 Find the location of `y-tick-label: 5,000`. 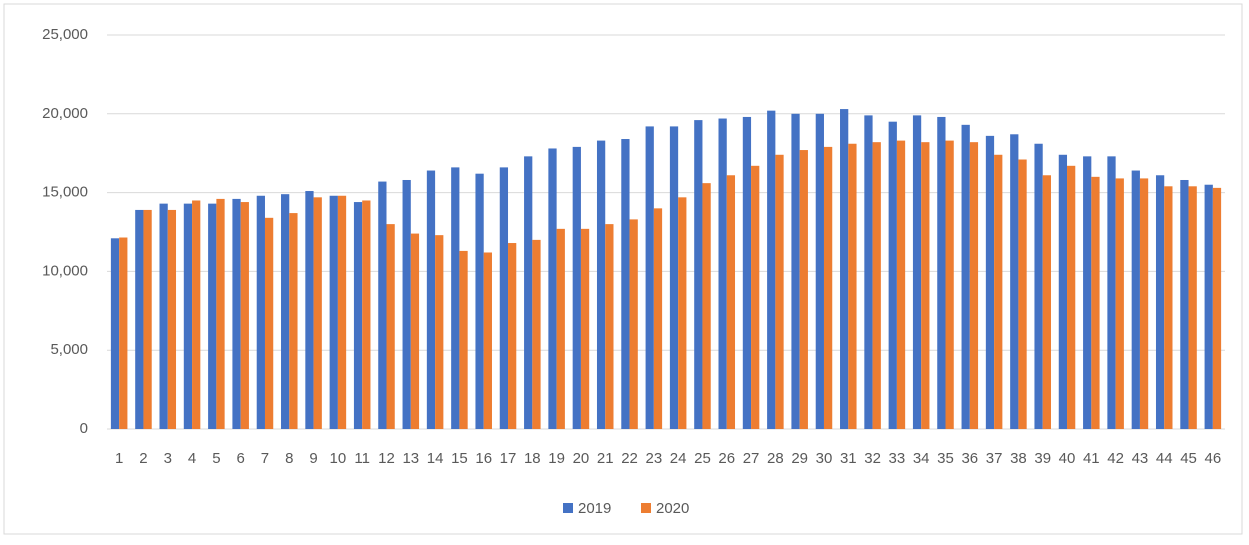

y-tick-label: 5,000 is located at coordinates (69, 349).